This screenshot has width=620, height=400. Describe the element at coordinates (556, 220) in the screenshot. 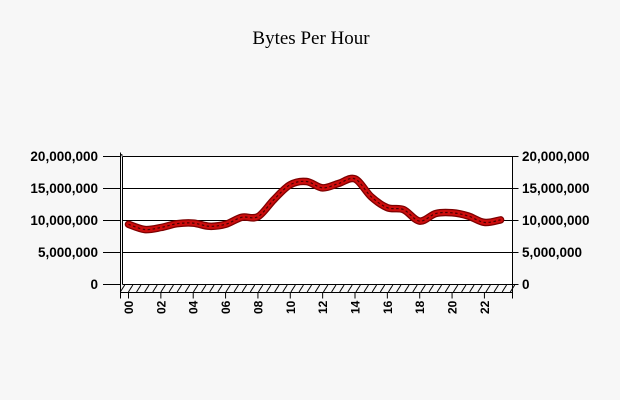

I see `y-axis-label-right: 10,000,000` at that location.